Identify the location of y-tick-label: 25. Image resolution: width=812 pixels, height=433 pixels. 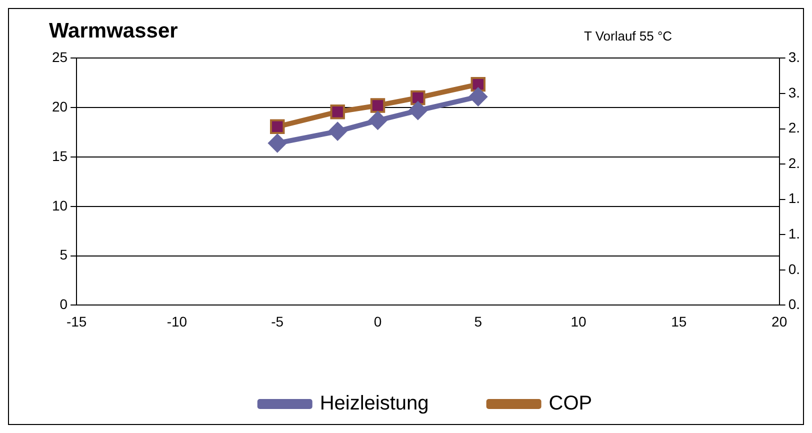
(60, 57).